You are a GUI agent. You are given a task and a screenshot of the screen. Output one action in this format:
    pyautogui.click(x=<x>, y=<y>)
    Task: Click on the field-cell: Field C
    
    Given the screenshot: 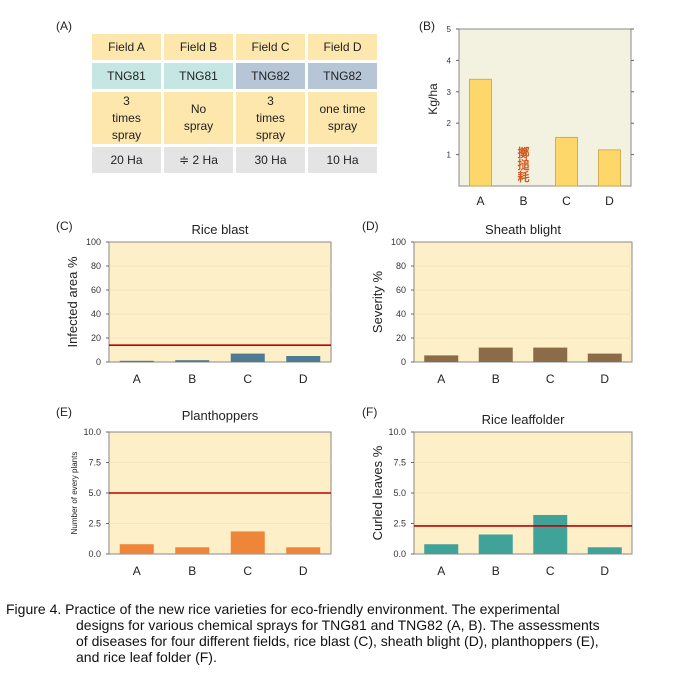 What is the action you would take?
    pyautogui.click(x=270, y=47)
    